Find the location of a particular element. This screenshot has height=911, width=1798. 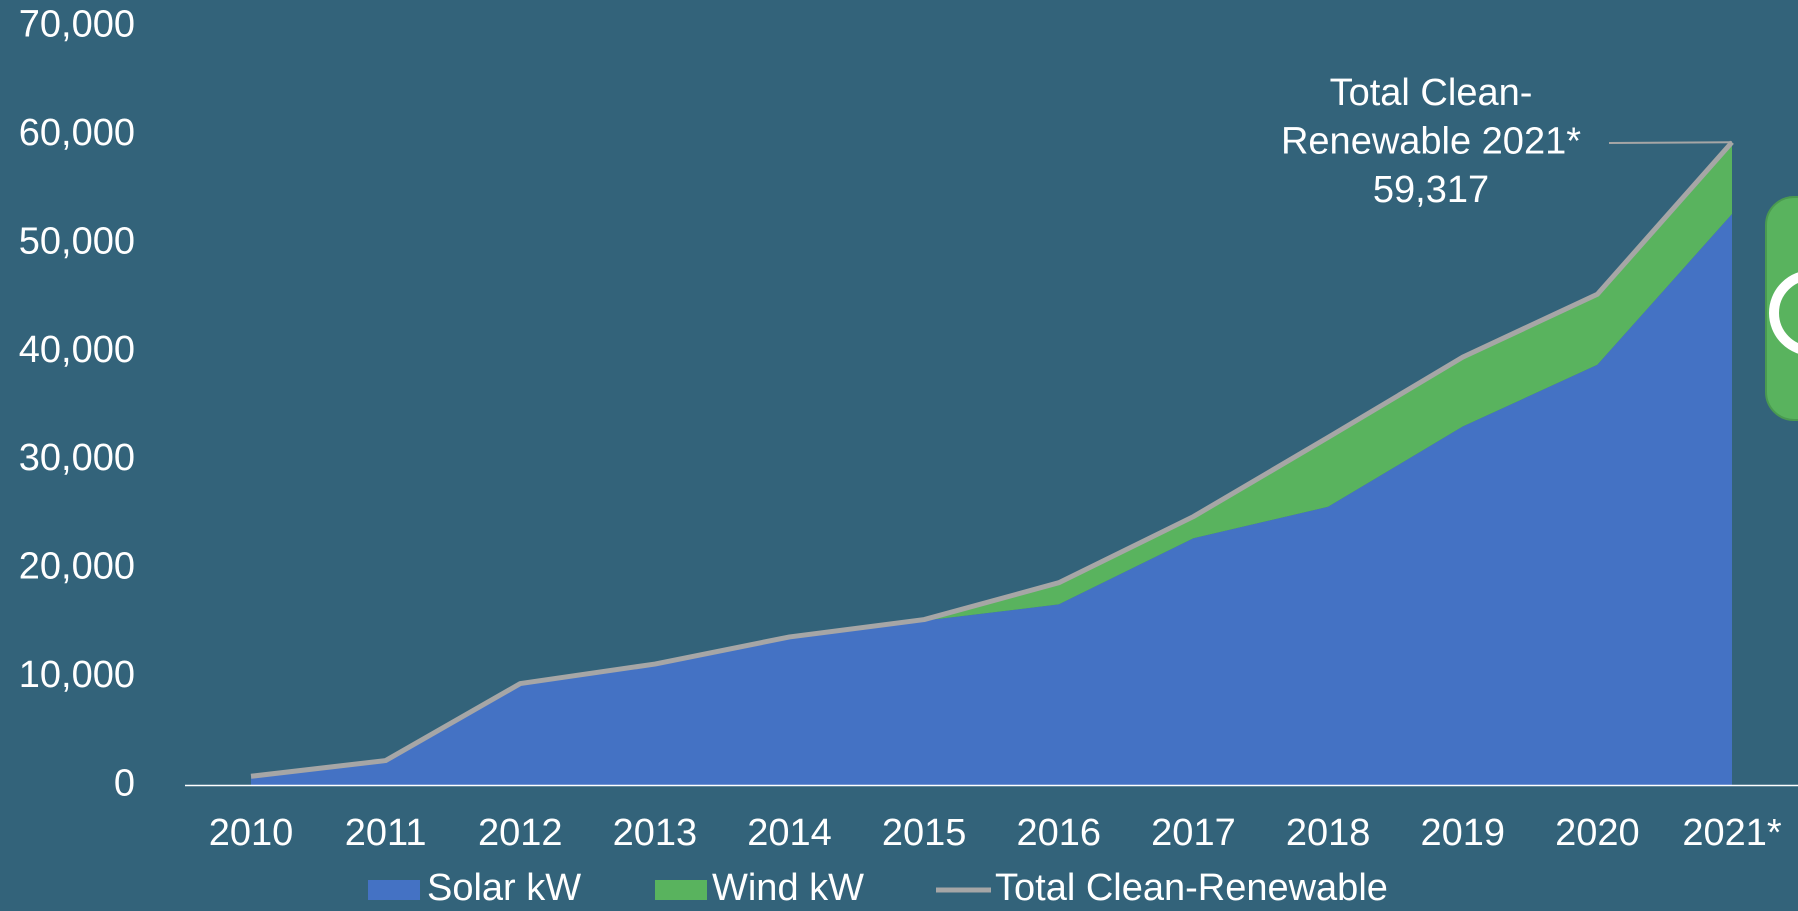

legend-label: Total Clean-Renewable is located at coordinates (1191, 888).